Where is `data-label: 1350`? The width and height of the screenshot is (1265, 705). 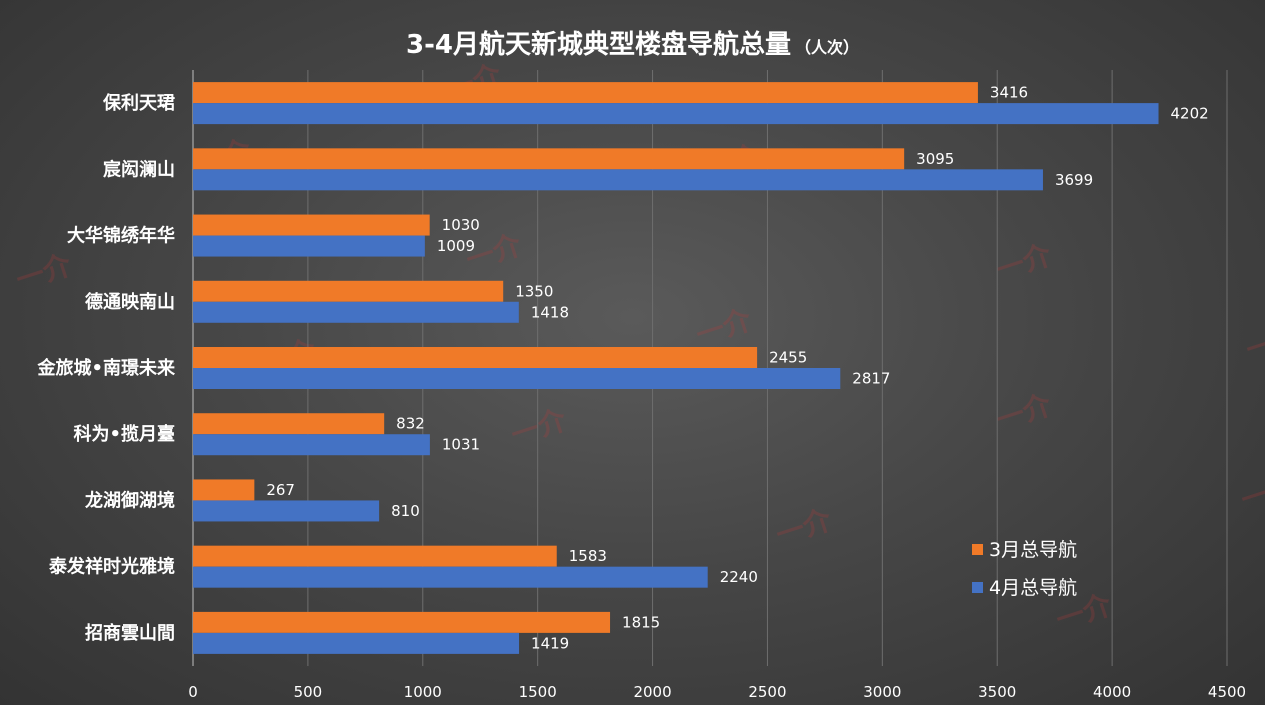 data-label: 1350 is located at coordinates (534, 291).